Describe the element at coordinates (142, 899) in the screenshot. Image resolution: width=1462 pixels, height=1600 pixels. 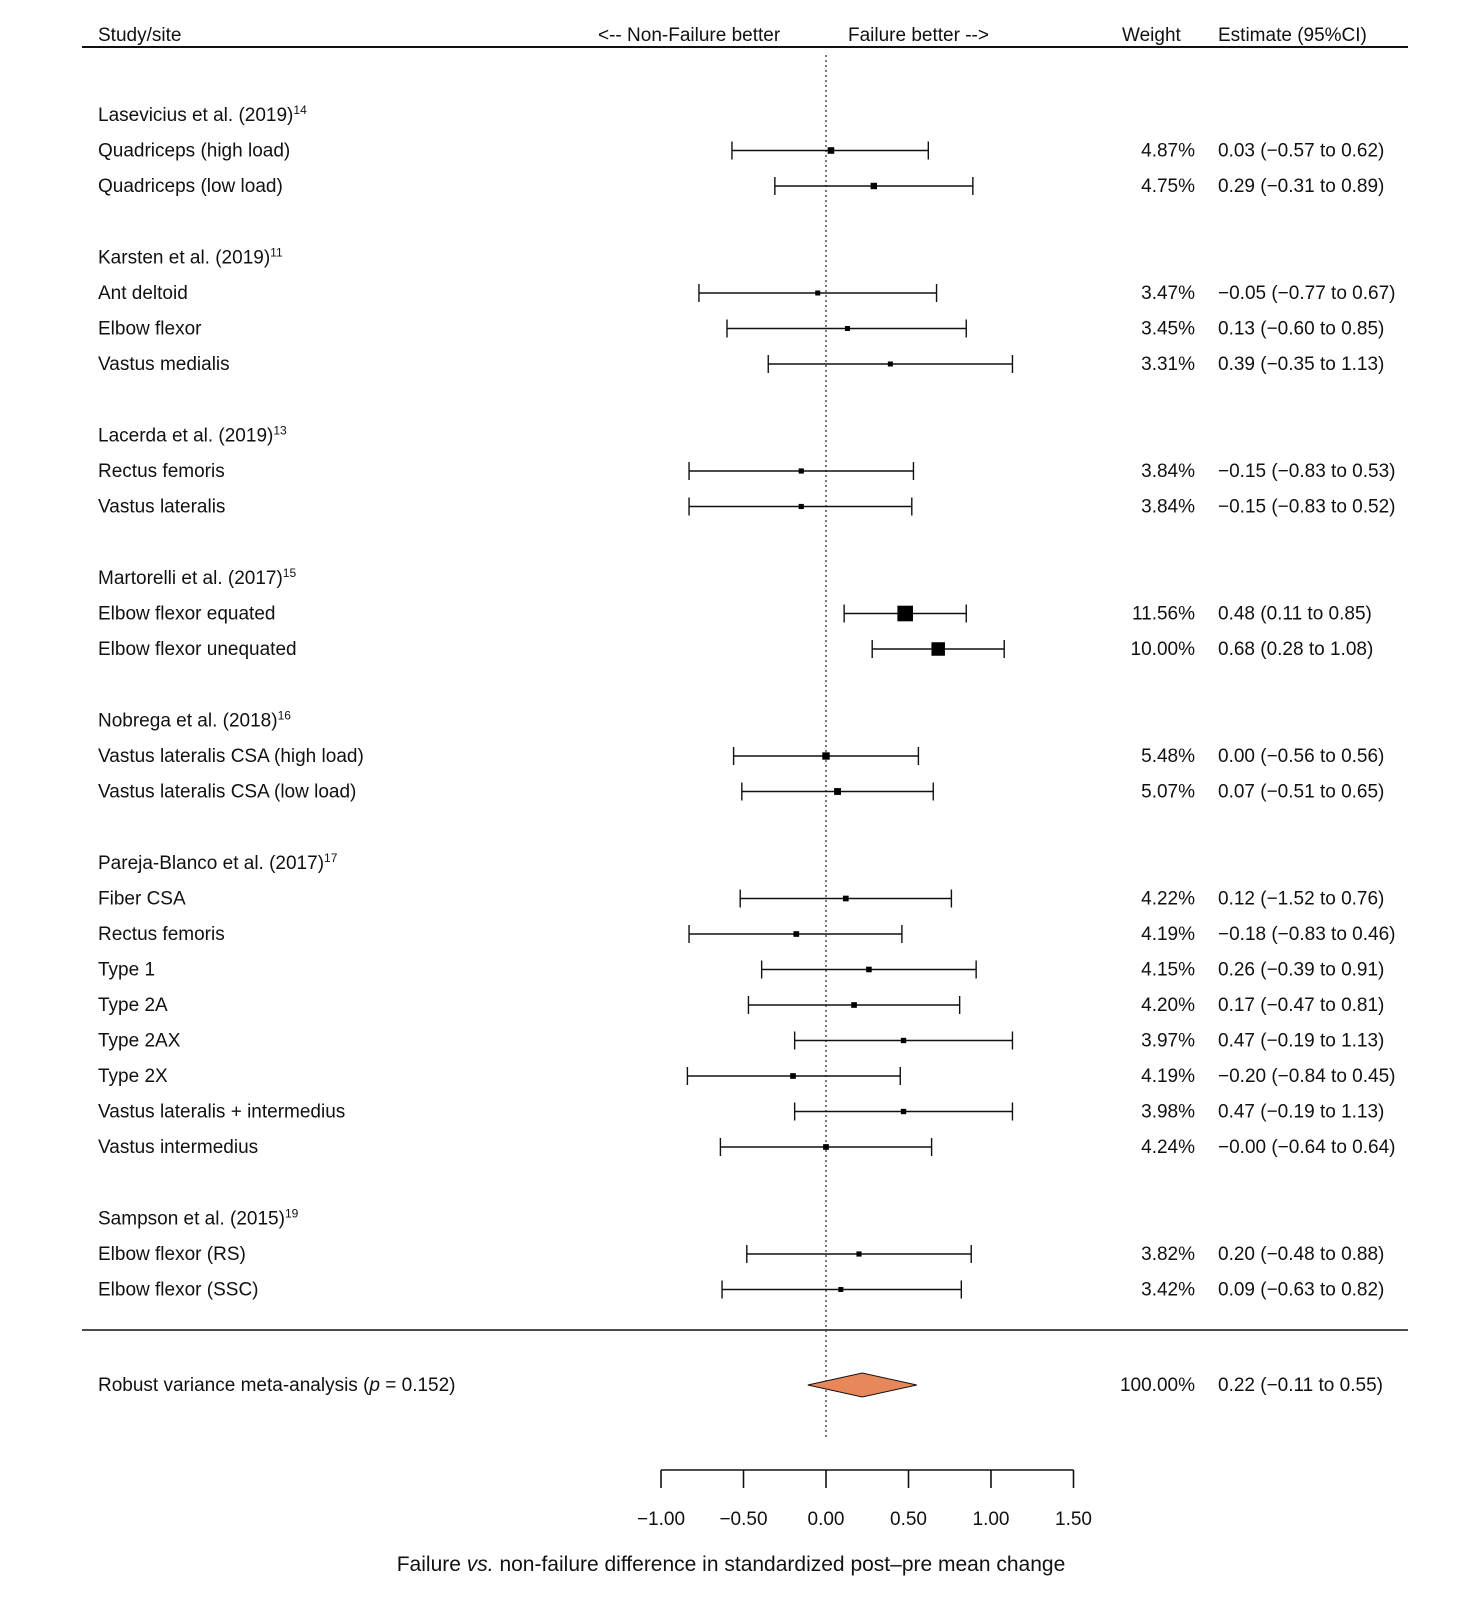
I see `row-site-label: Fiber CSA` at that location.